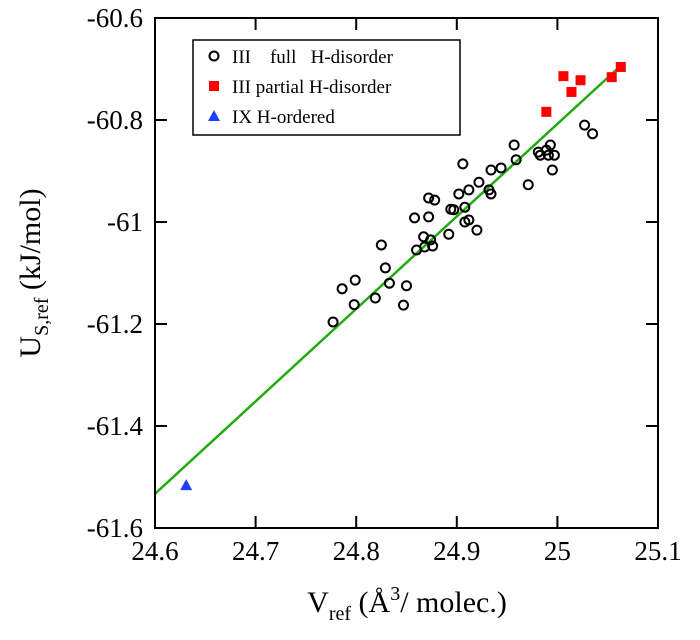 This screenshot has height=640, width=700. I want to click on x-tick-label: 25.1, so click(657, 551).